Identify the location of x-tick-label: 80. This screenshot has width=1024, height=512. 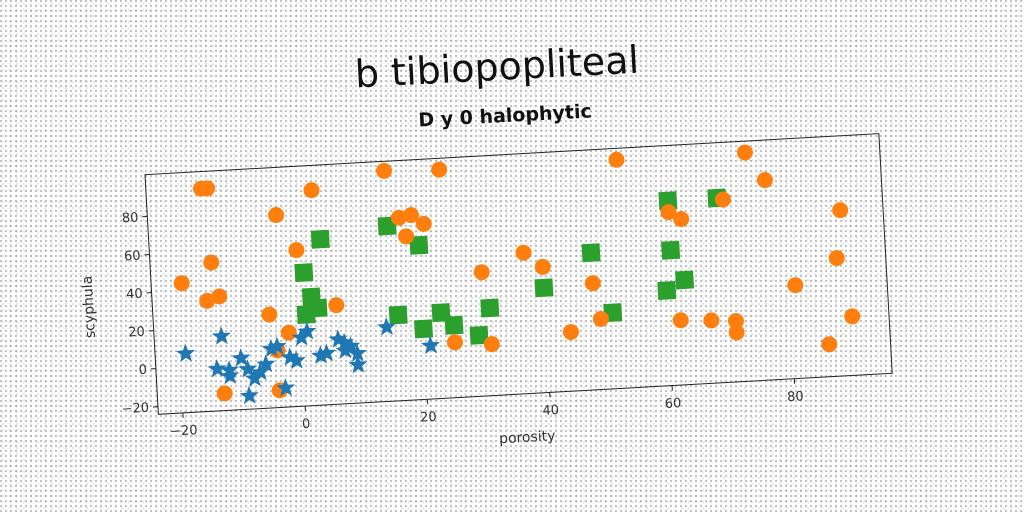
(795, 397).